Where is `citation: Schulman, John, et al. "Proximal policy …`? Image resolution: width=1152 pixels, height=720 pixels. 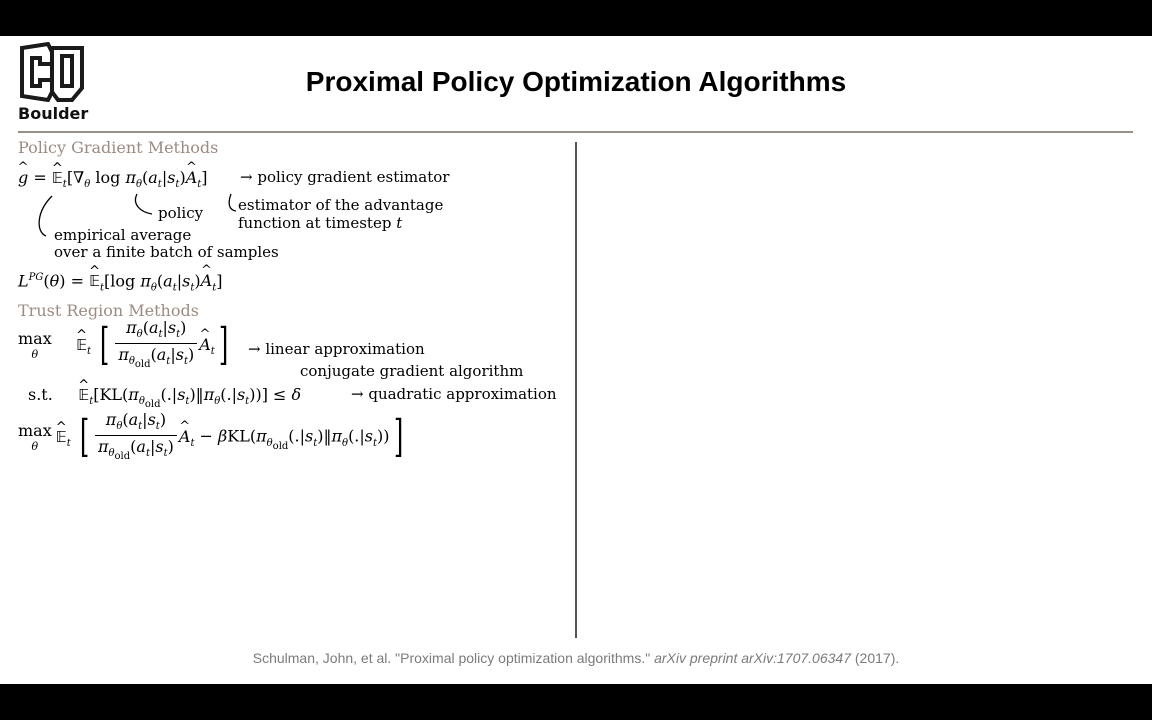
citation: Schulman, John, et al. "Proximal policy … is located at coordinates (576, 658).